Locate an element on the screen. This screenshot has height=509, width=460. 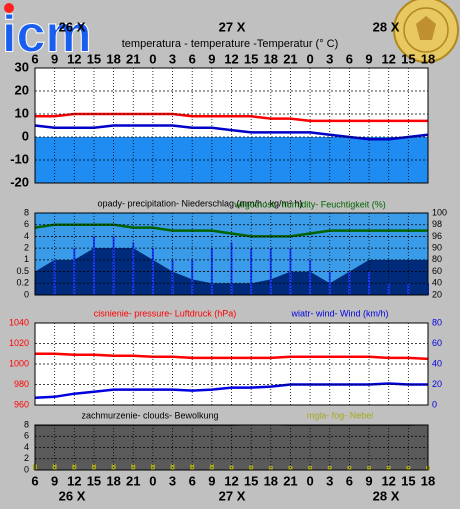
y-tick-label: 0.5 is located at coordinates (22, 271).